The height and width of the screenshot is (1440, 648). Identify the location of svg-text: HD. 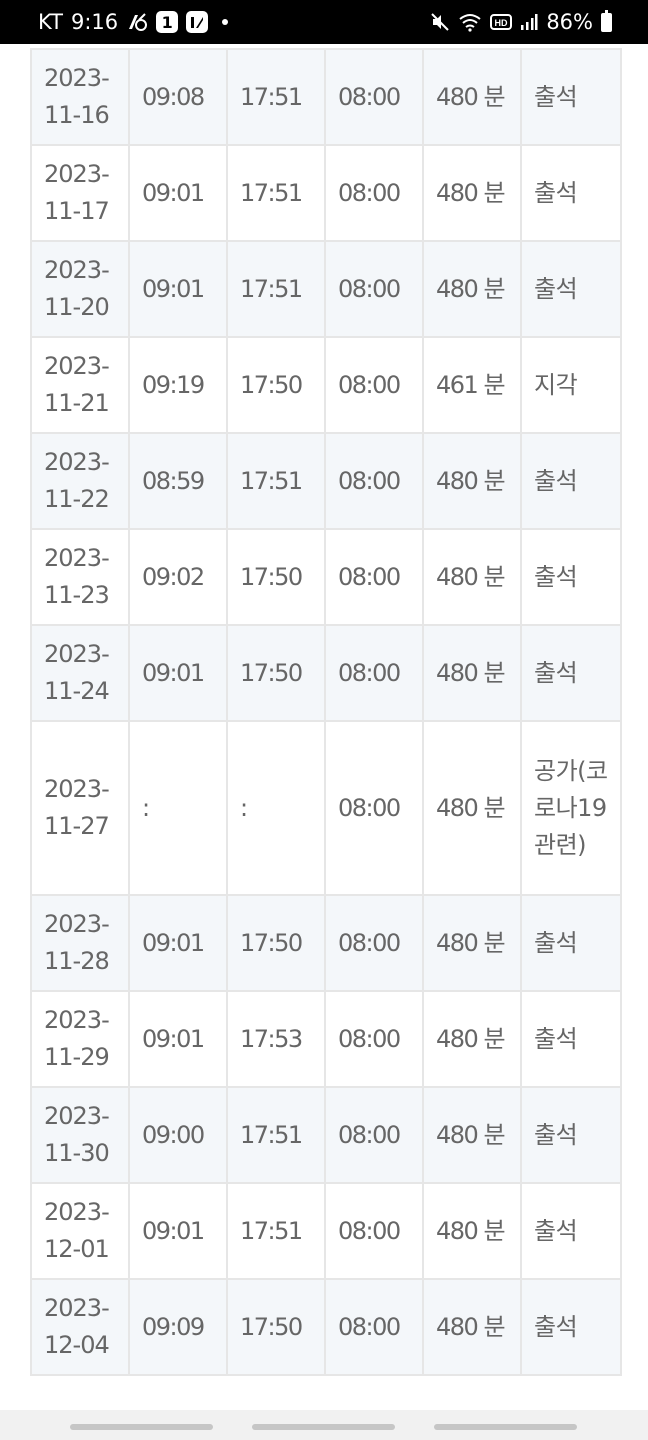
(501, 23).